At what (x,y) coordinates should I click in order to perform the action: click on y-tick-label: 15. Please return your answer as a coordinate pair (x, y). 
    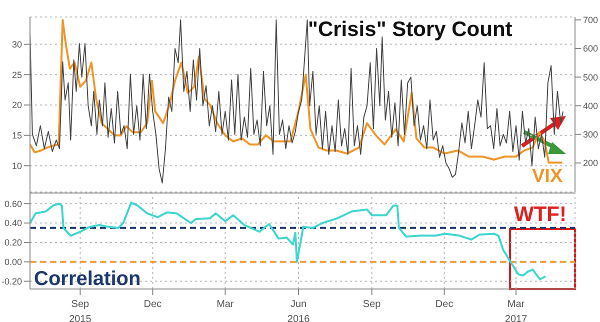
    Looking at the image, I should click on (17, 135).